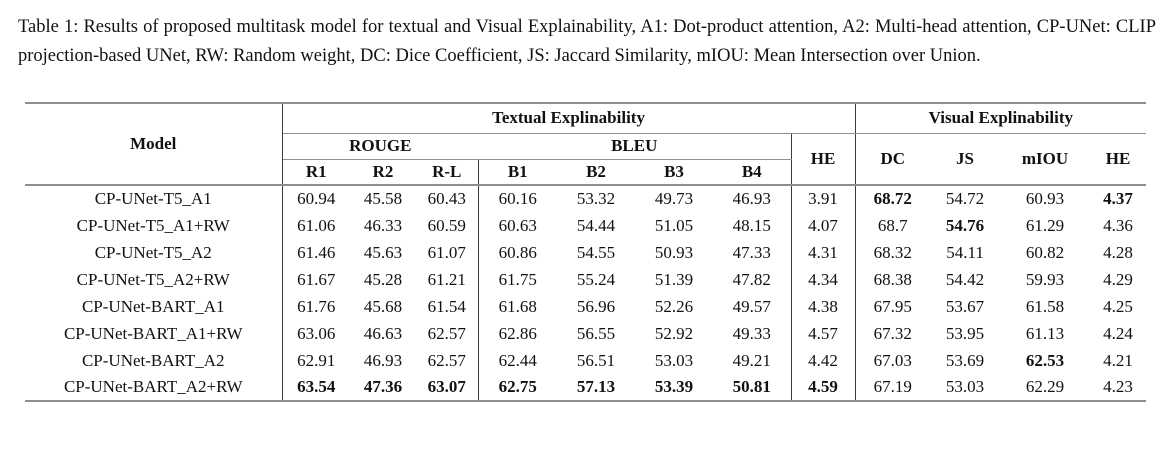 The width and height of the screenshot is (1175, 460). What do you see at coordinates (1118, 388) in the screenshot?
I see `value-cell: 4.23` at bounding box center [1118, 388].